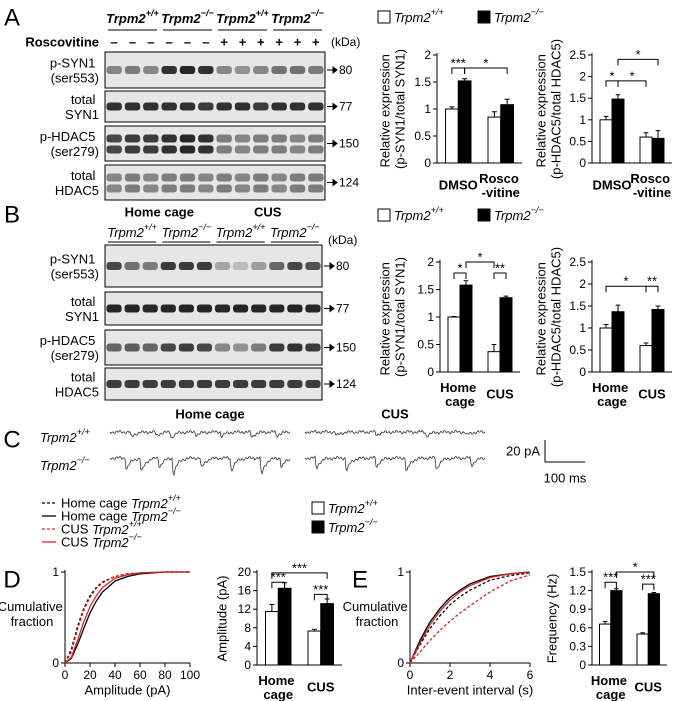  What do you see at coordinates (353, 507) in the screenshot?
I see `legend-label: Trpm2+/+` at bounding box center [353, 507].